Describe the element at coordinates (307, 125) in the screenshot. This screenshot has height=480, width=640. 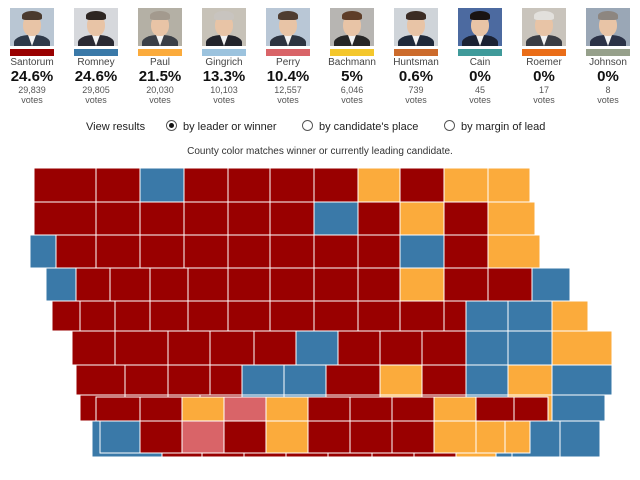
I see `radio-by-place` at that location.